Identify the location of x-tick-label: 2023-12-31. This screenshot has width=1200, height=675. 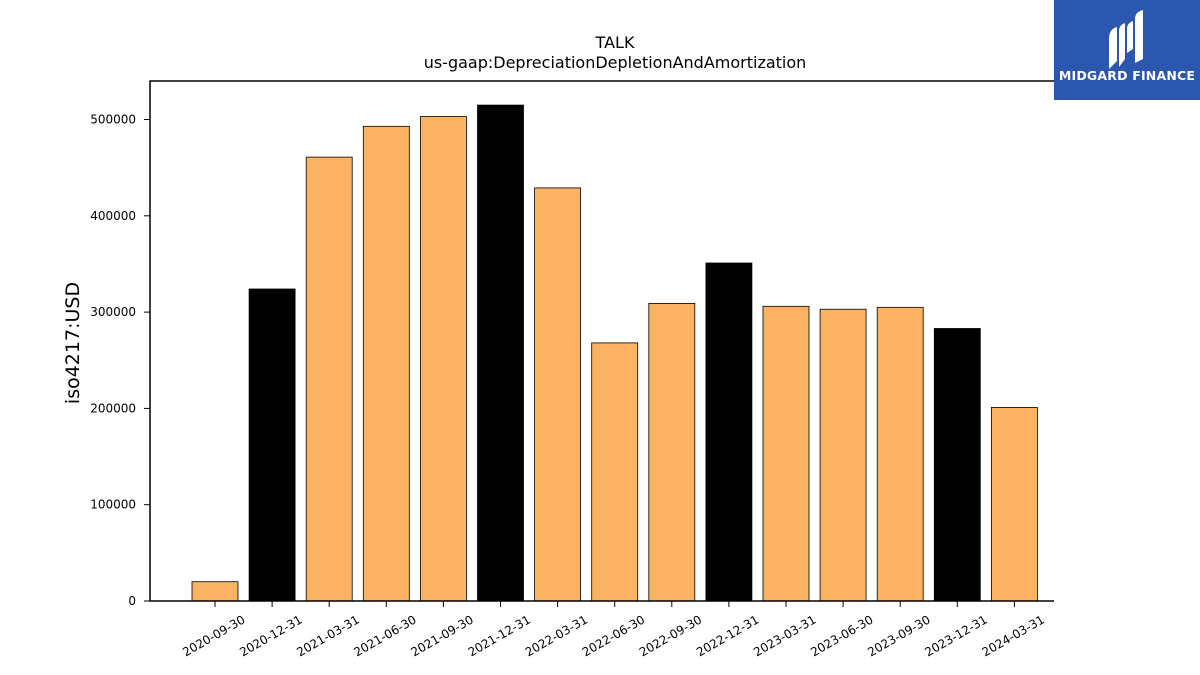
(955, 635).